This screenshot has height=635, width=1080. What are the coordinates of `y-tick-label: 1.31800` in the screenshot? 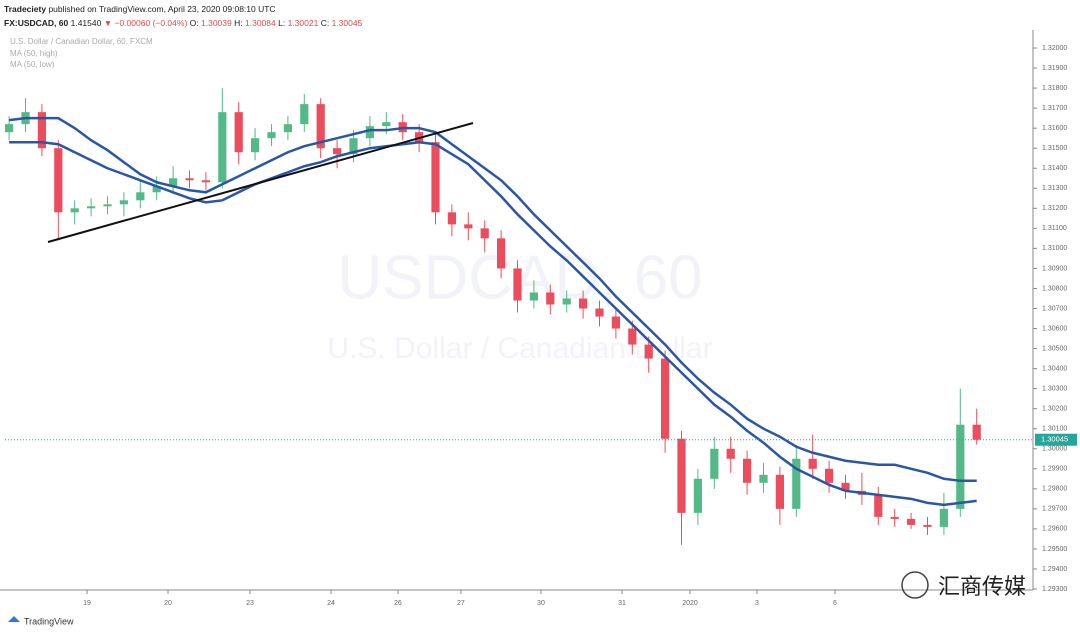 It's located at (1054, 88).